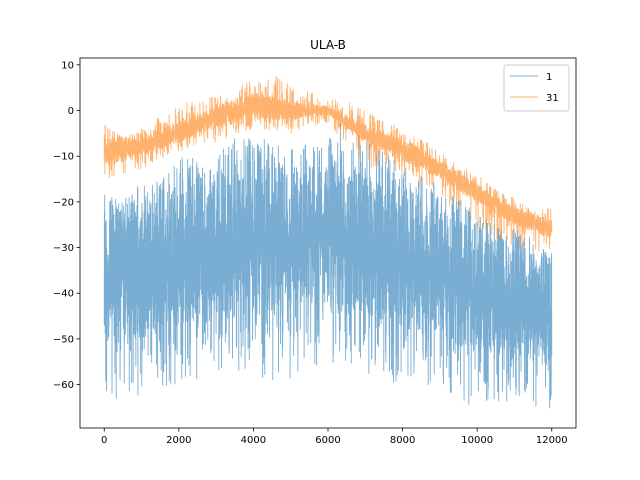 The width and height of the screenshot is (640, 480). I want to click on y-tick-label: −20, so click(63, 202).